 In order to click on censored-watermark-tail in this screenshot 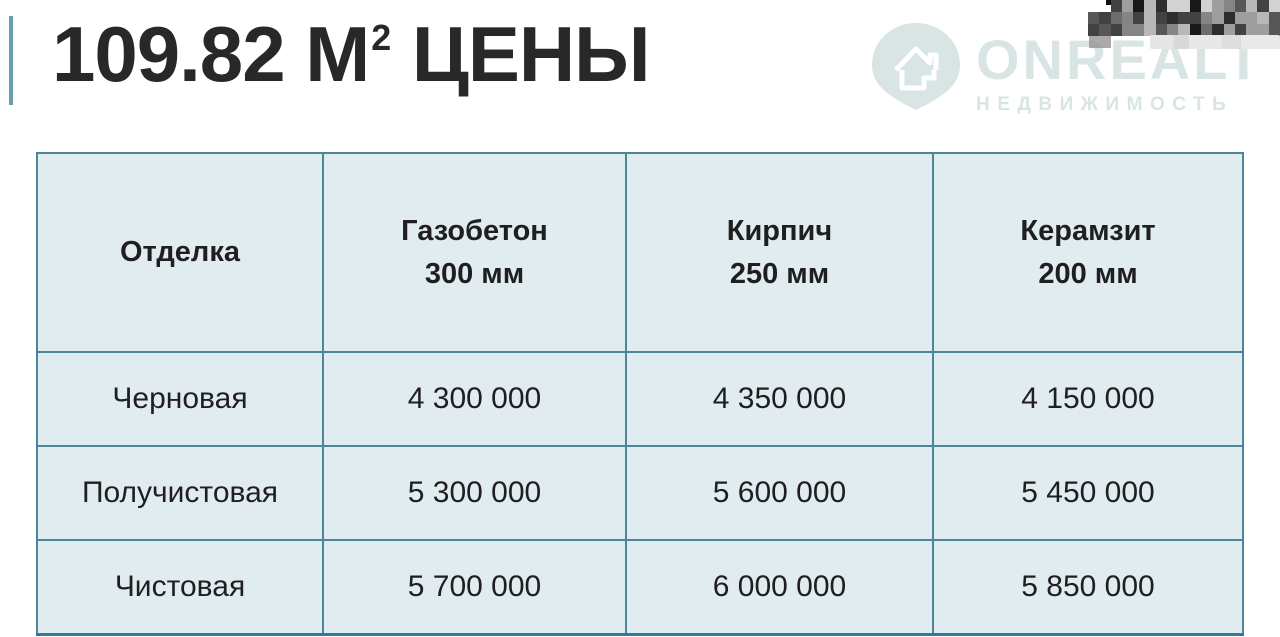, I will do `click(1100, 42)`.